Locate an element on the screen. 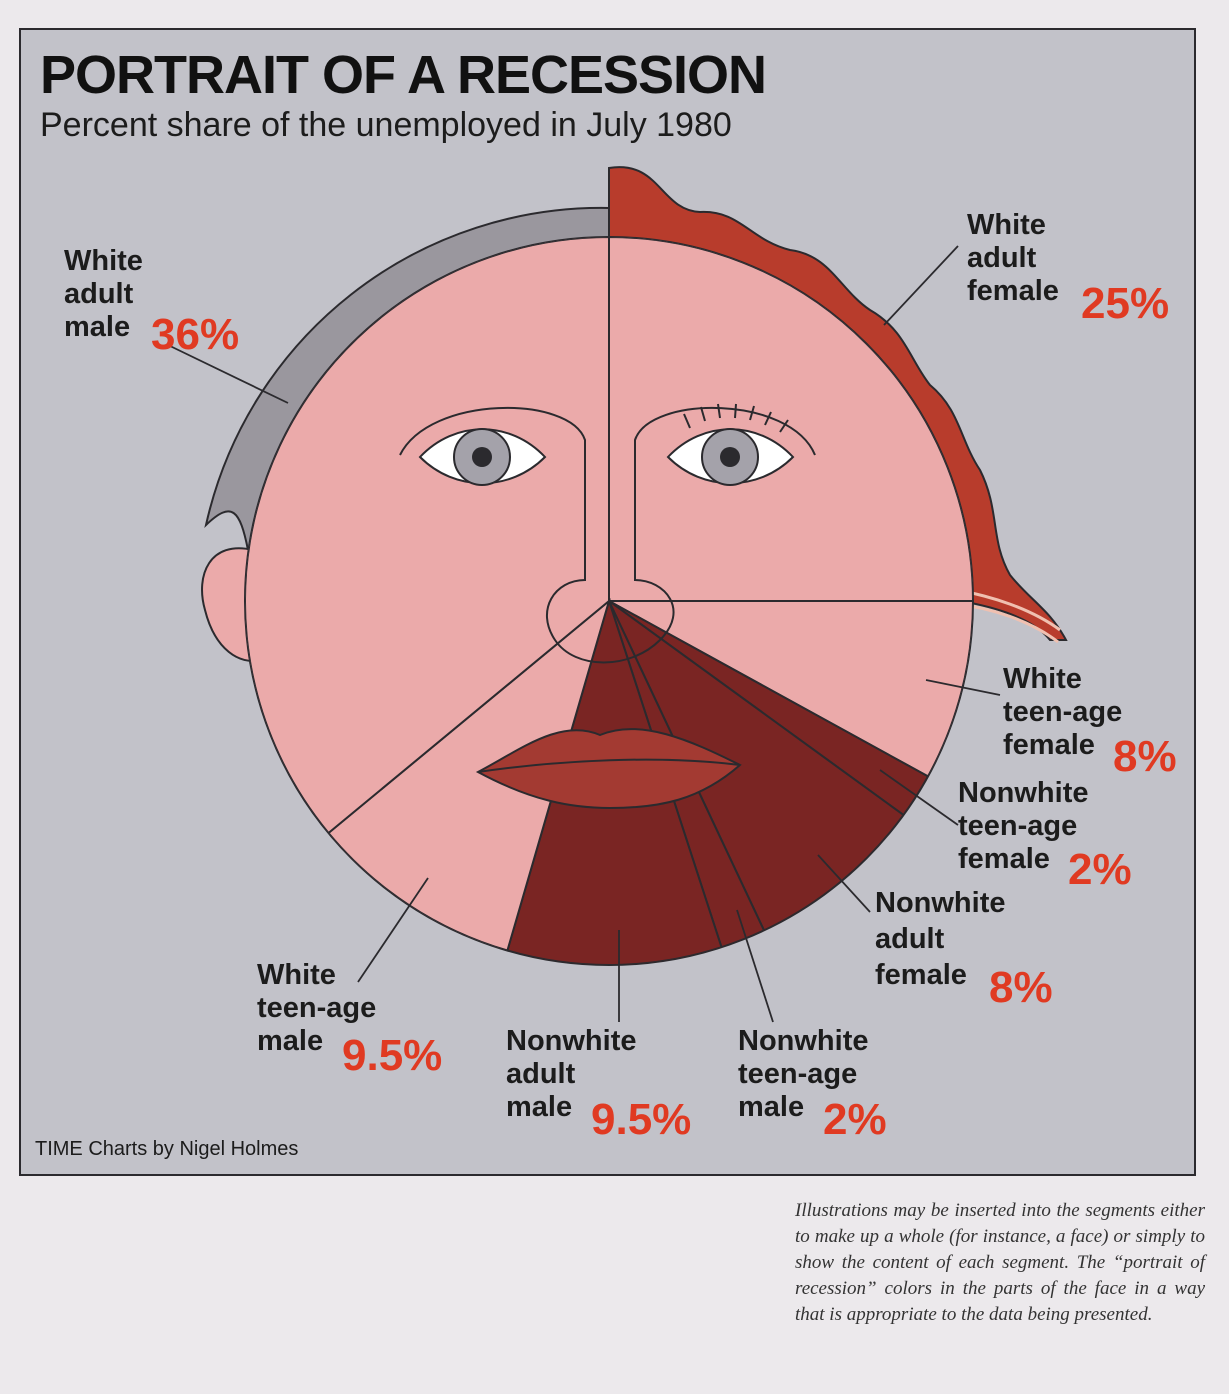 This screenshot has height=1394, width=1229. slice-label: White adult female is located at coordinates (1013, 258).